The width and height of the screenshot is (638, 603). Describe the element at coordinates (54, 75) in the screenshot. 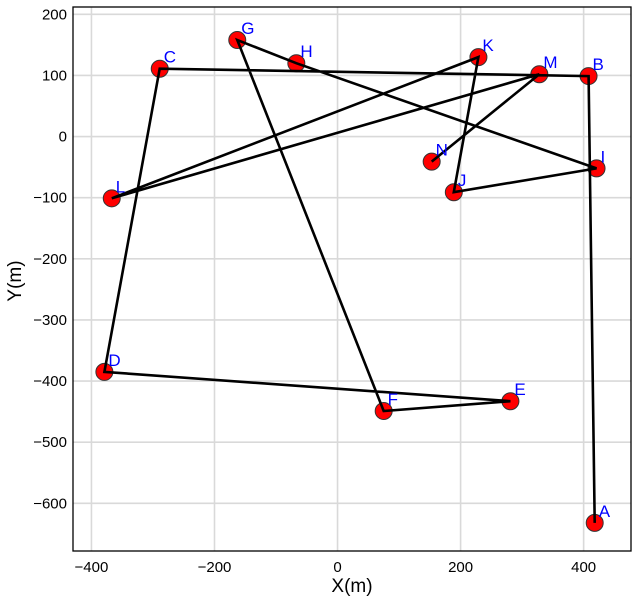

I see `y-tick-label: 100` at that location.